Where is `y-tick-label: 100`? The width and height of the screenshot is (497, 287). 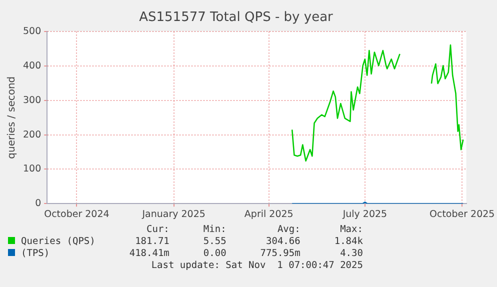
y-tick-label: 100 is located at coordinates (32, 169).